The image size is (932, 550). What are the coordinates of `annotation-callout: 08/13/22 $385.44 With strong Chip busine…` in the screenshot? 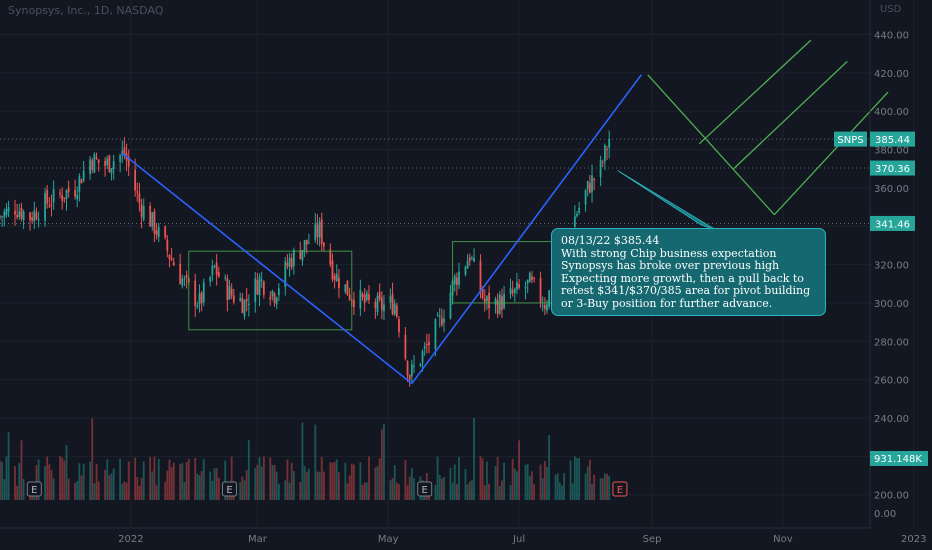 It's located at (688, 272).